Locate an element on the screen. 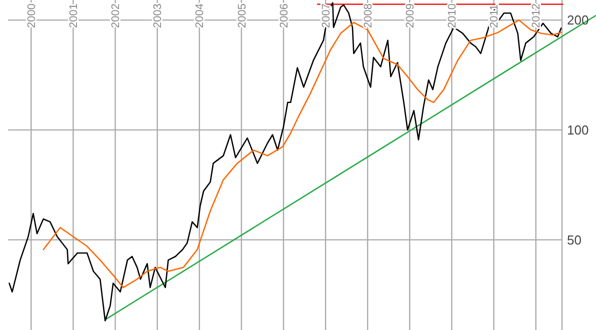  x-tick-label: 2000 is located at coordinates (32, 16).